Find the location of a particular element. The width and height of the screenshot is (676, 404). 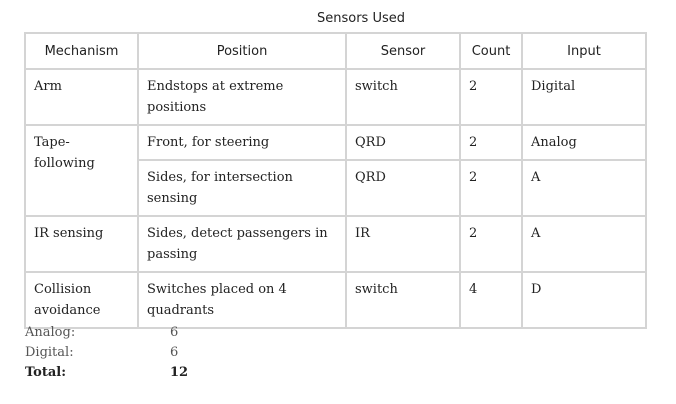

table-row: Sides, for intersection sensing QRD 2 A is located at coordinates (336, 188).